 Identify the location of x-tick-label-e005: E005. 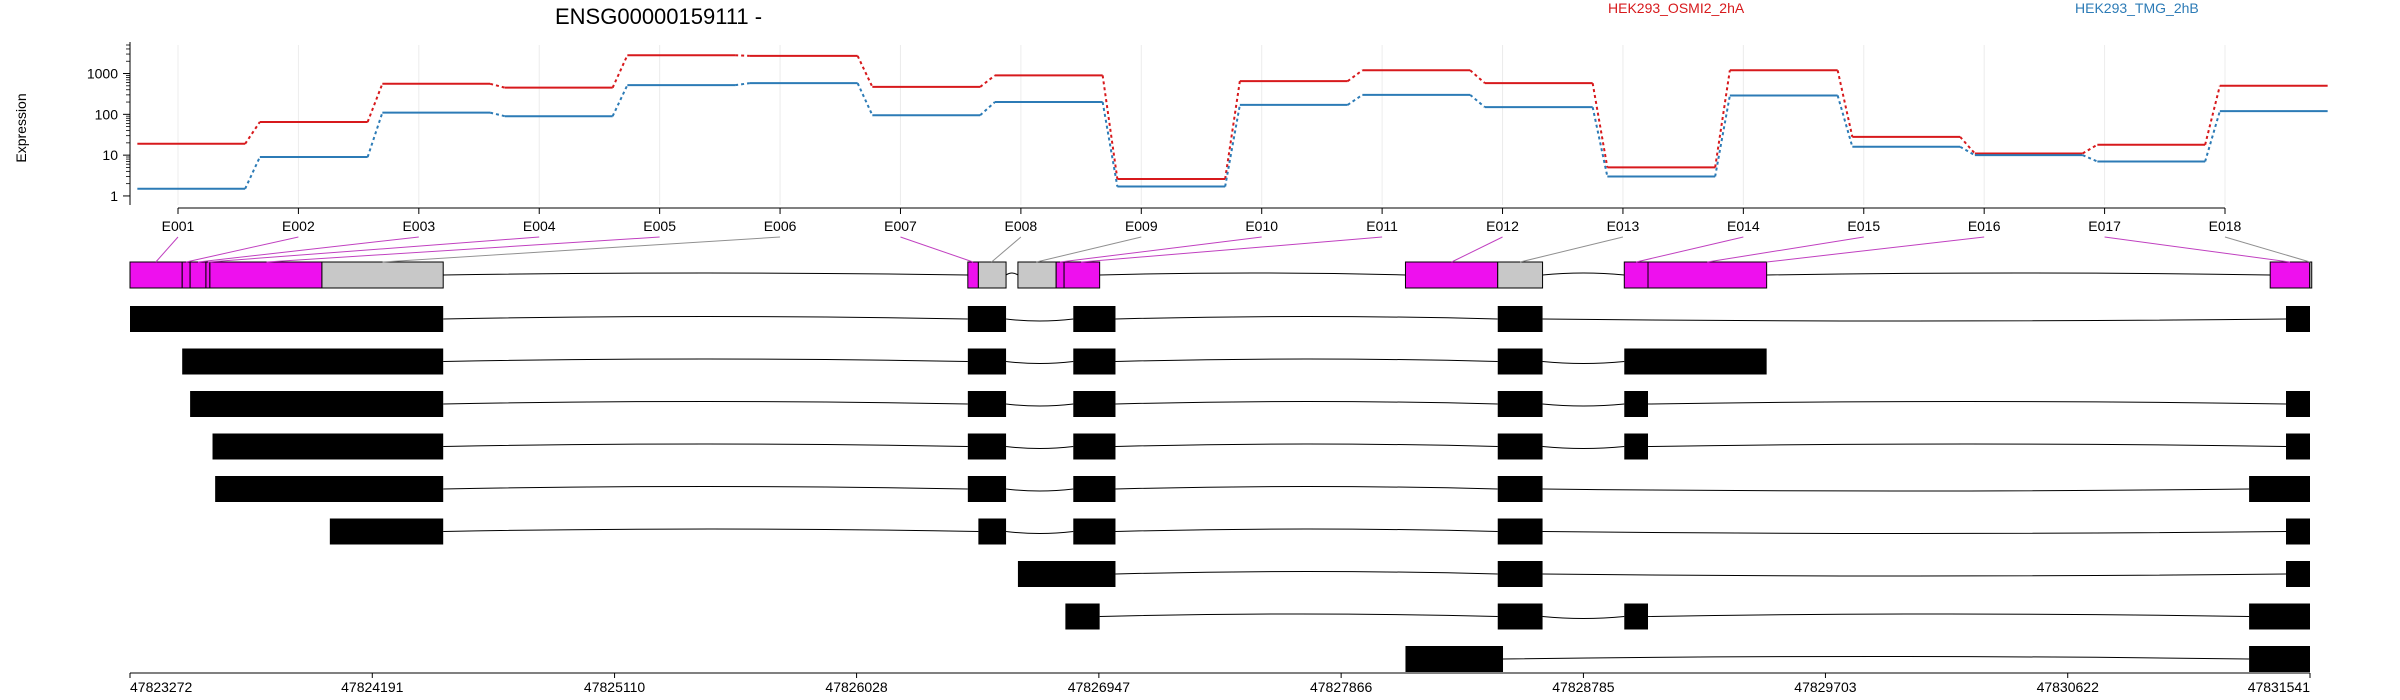
(659, 226).